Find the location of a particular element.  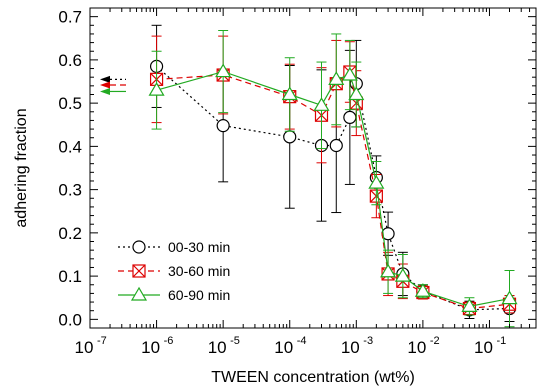

y-axis-title: adhering fraction is located at coordinates (21, 167).